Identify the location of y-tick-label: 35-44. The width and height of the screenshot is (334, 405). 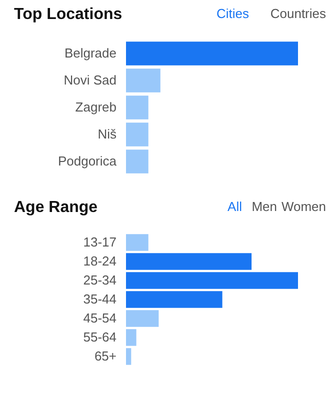
(99, 299).